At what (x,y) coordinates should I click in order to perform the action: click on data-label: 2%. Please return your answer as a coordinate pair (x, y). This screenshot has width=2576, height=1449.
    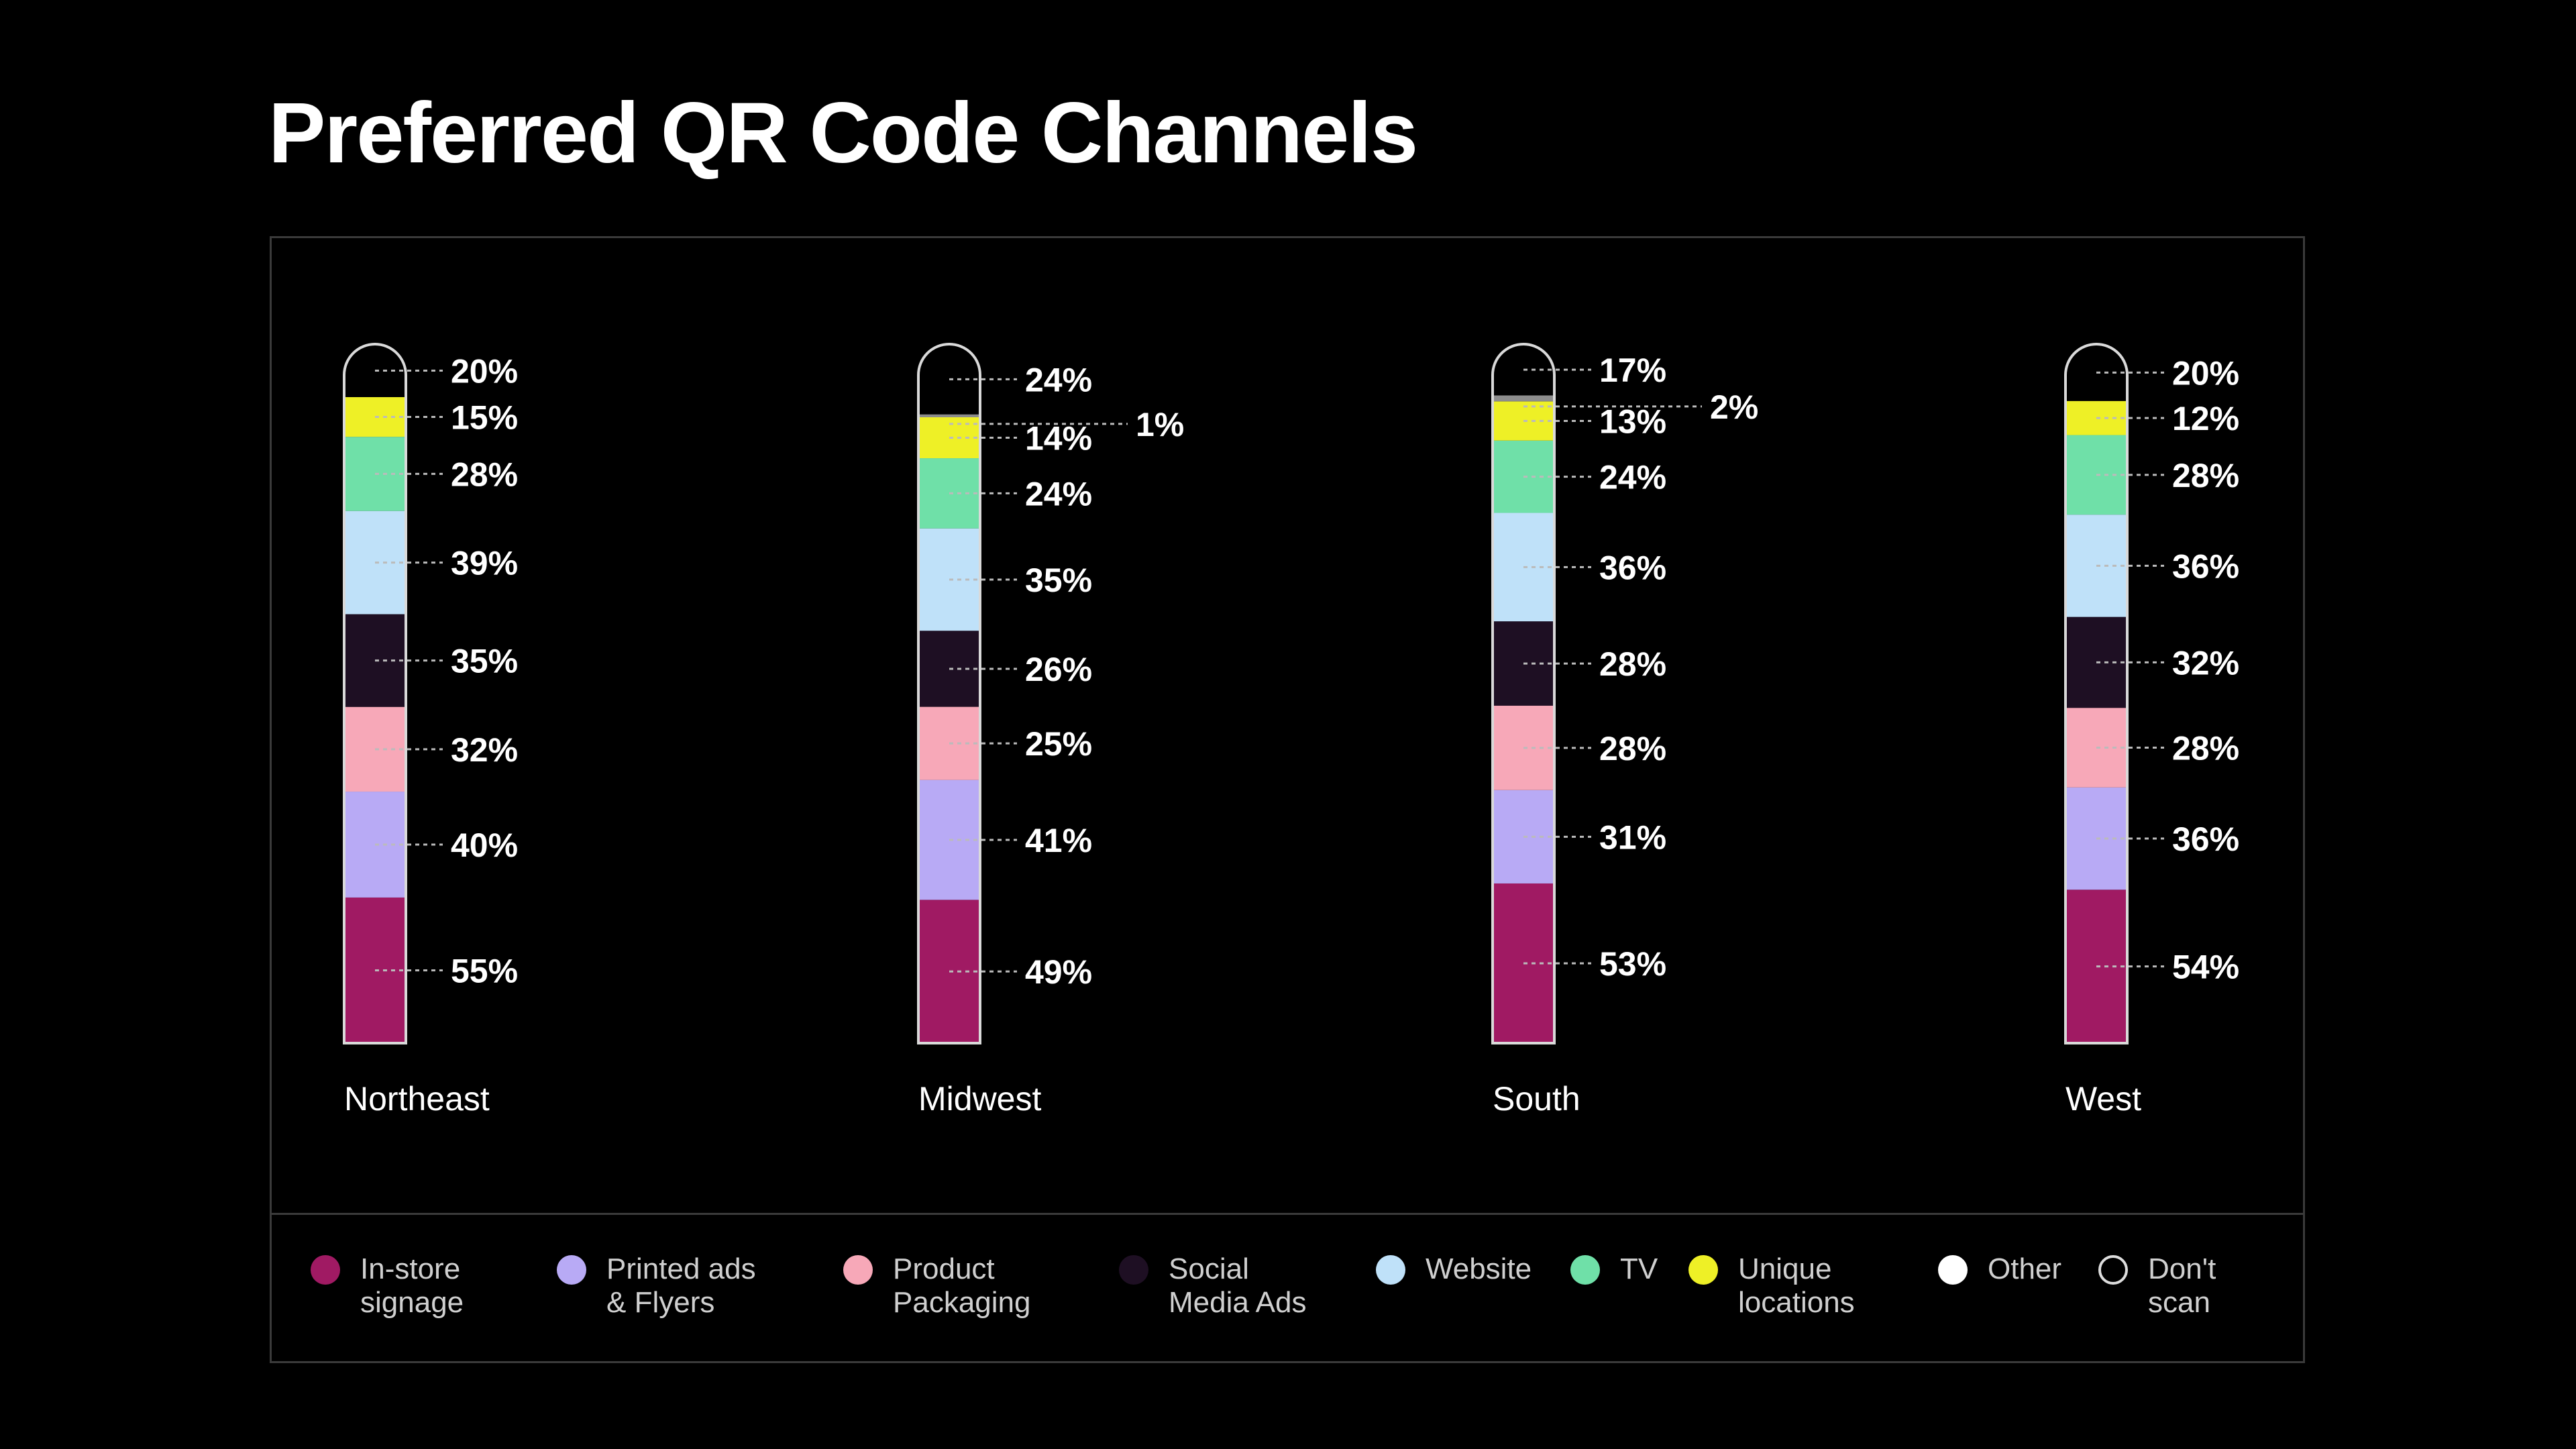
    Looking at the image, I should click on (1734, 407).